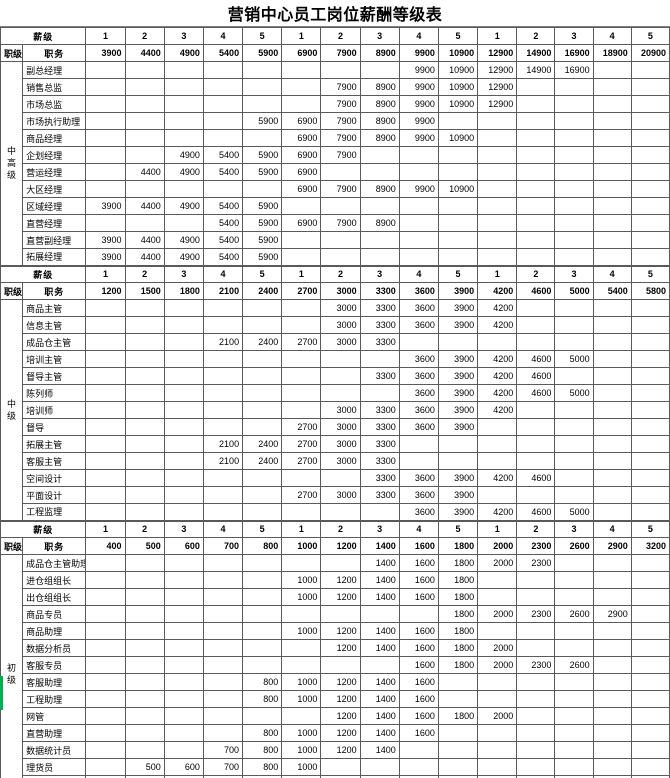 The image size is (670, 778). I want to click on salary-value-cell: 700, so click(223, 767).